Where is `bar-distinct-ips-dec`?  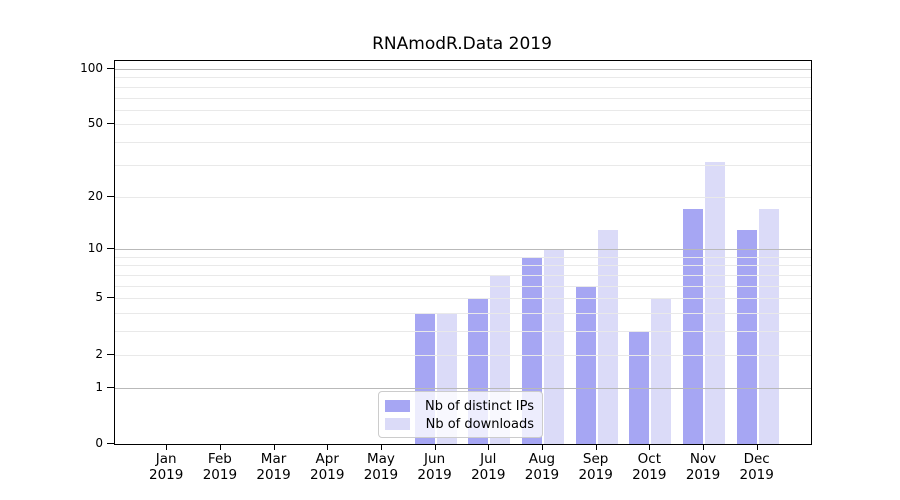 bar-distinct-ips-dec is located at coordinates (746, 336).